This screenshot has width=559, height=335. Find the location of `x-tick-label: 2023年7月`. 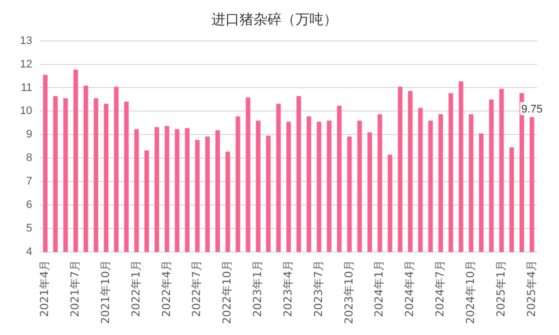

x-tick-label: 2023年7月 is located at coordinates (318, 289).